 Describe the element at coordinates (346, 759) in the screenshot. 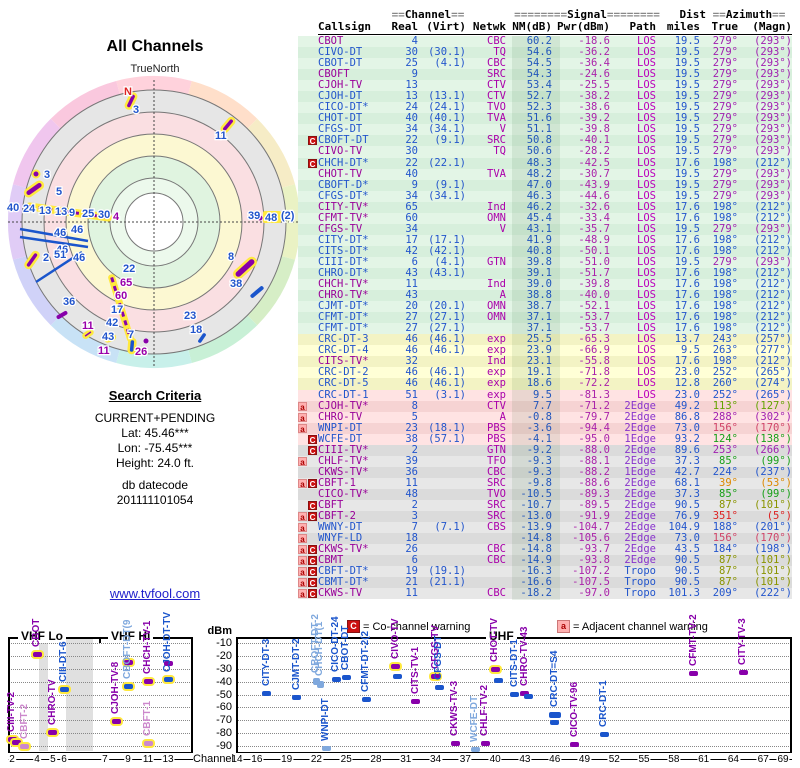

I see `uhf-channel-tick: 25` at that location.